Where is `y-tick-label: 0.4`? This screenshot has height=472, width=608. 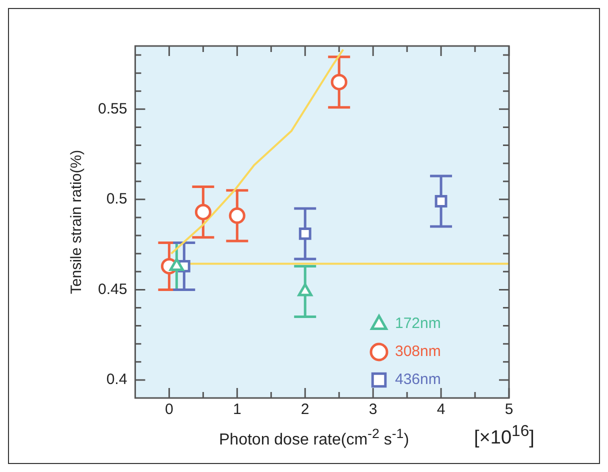 y-tick-label: 0.4 is located at coordinates (117, 379).